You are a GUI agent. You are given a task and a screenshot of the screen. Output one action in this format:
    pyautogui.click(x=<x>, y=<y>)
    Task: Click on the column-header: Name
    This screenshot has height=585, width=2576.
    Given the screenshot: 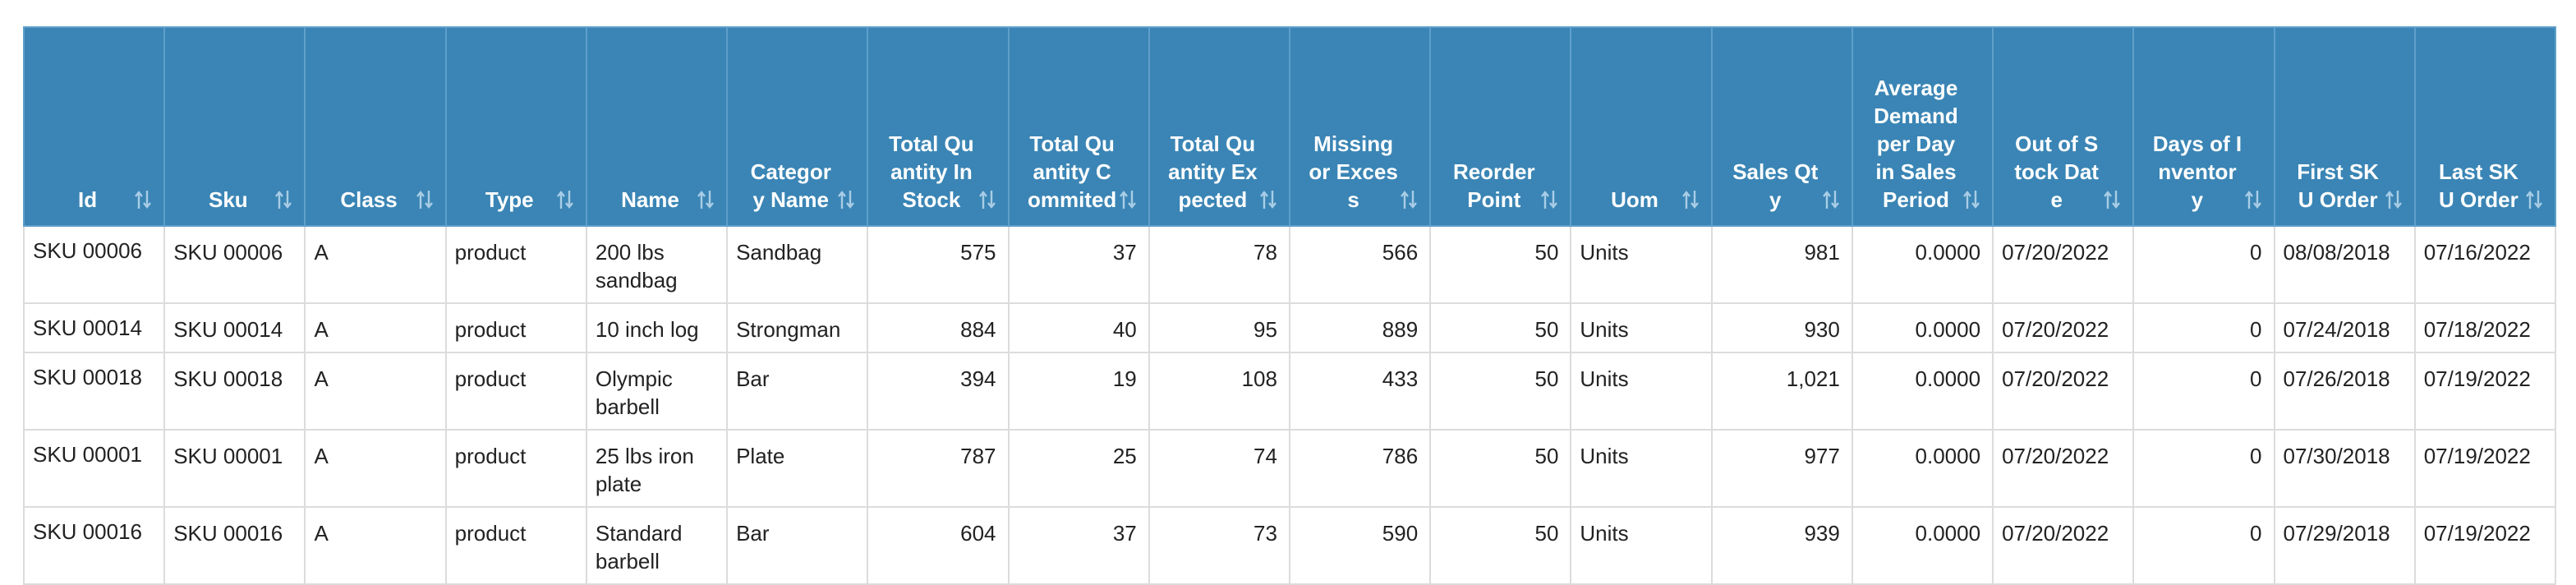 What is the action you would take?
    pyautogui.click(x=657, y=126)
    